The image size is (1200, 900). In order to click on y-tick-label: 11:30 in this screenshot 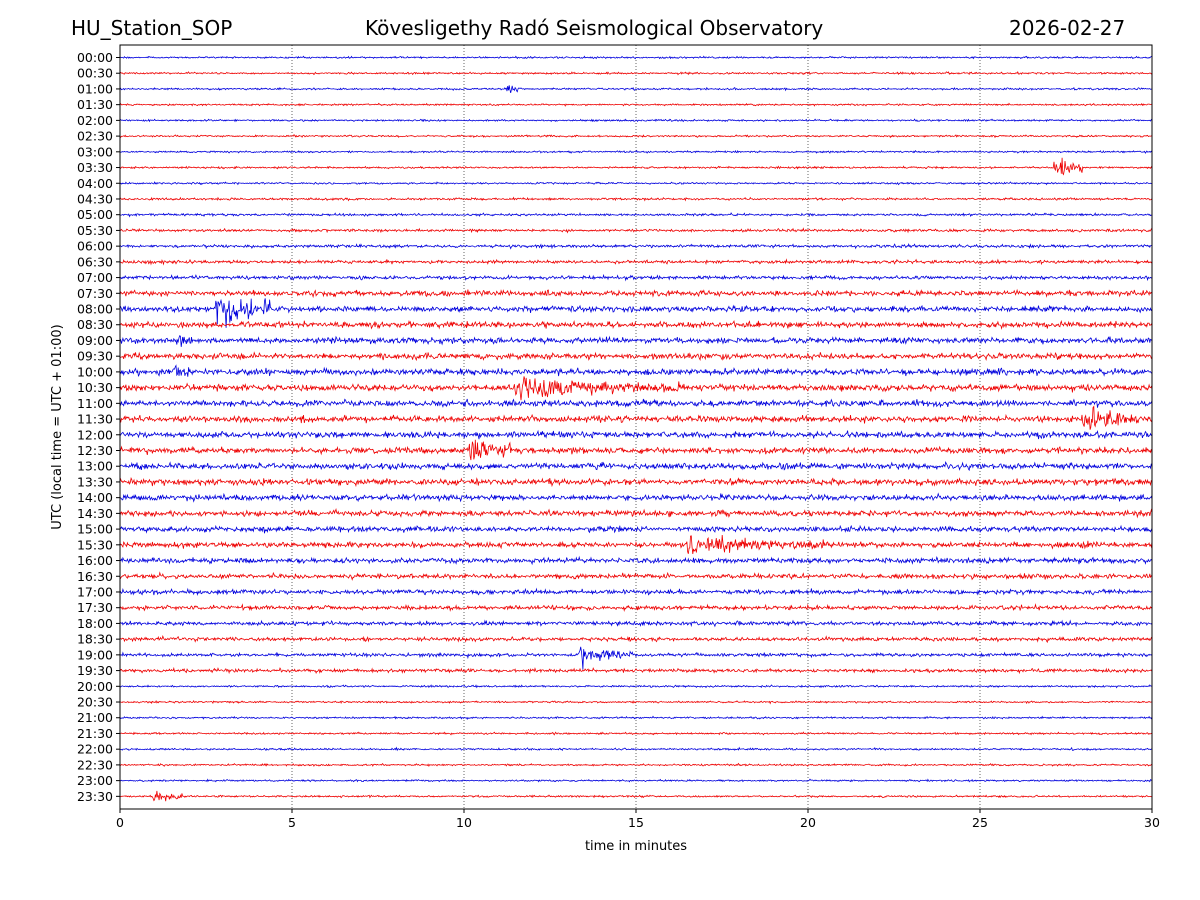, I will do `click(95, 419)`.